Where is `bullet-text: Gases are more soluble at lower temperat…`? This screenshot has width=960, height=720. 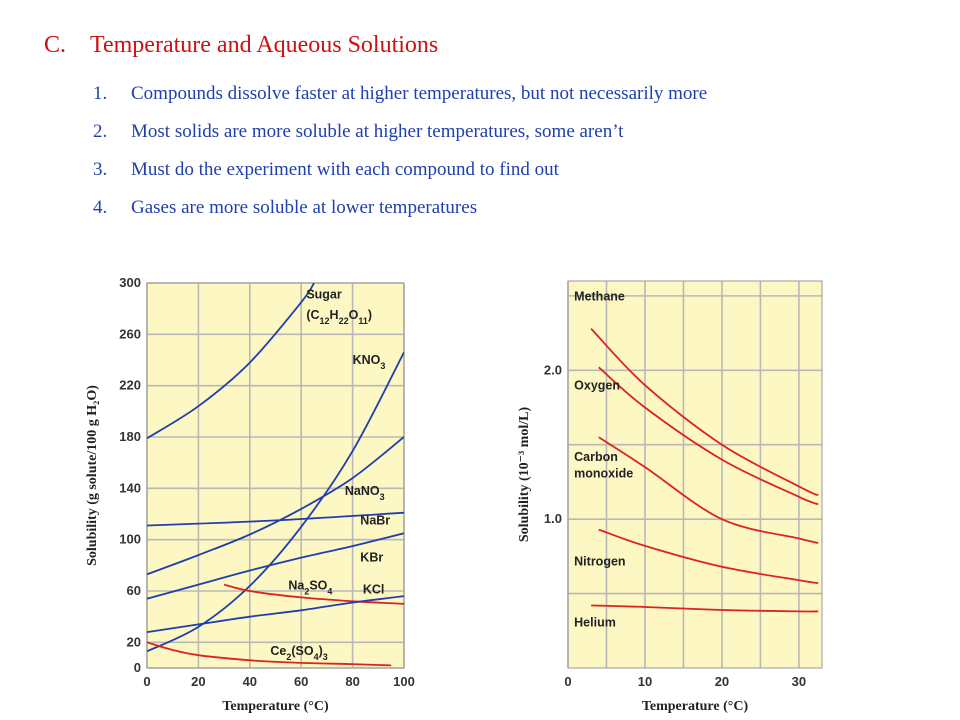
bullet-text: Gases are more soluble at lower temperat… is located at coordinates (304, 207).